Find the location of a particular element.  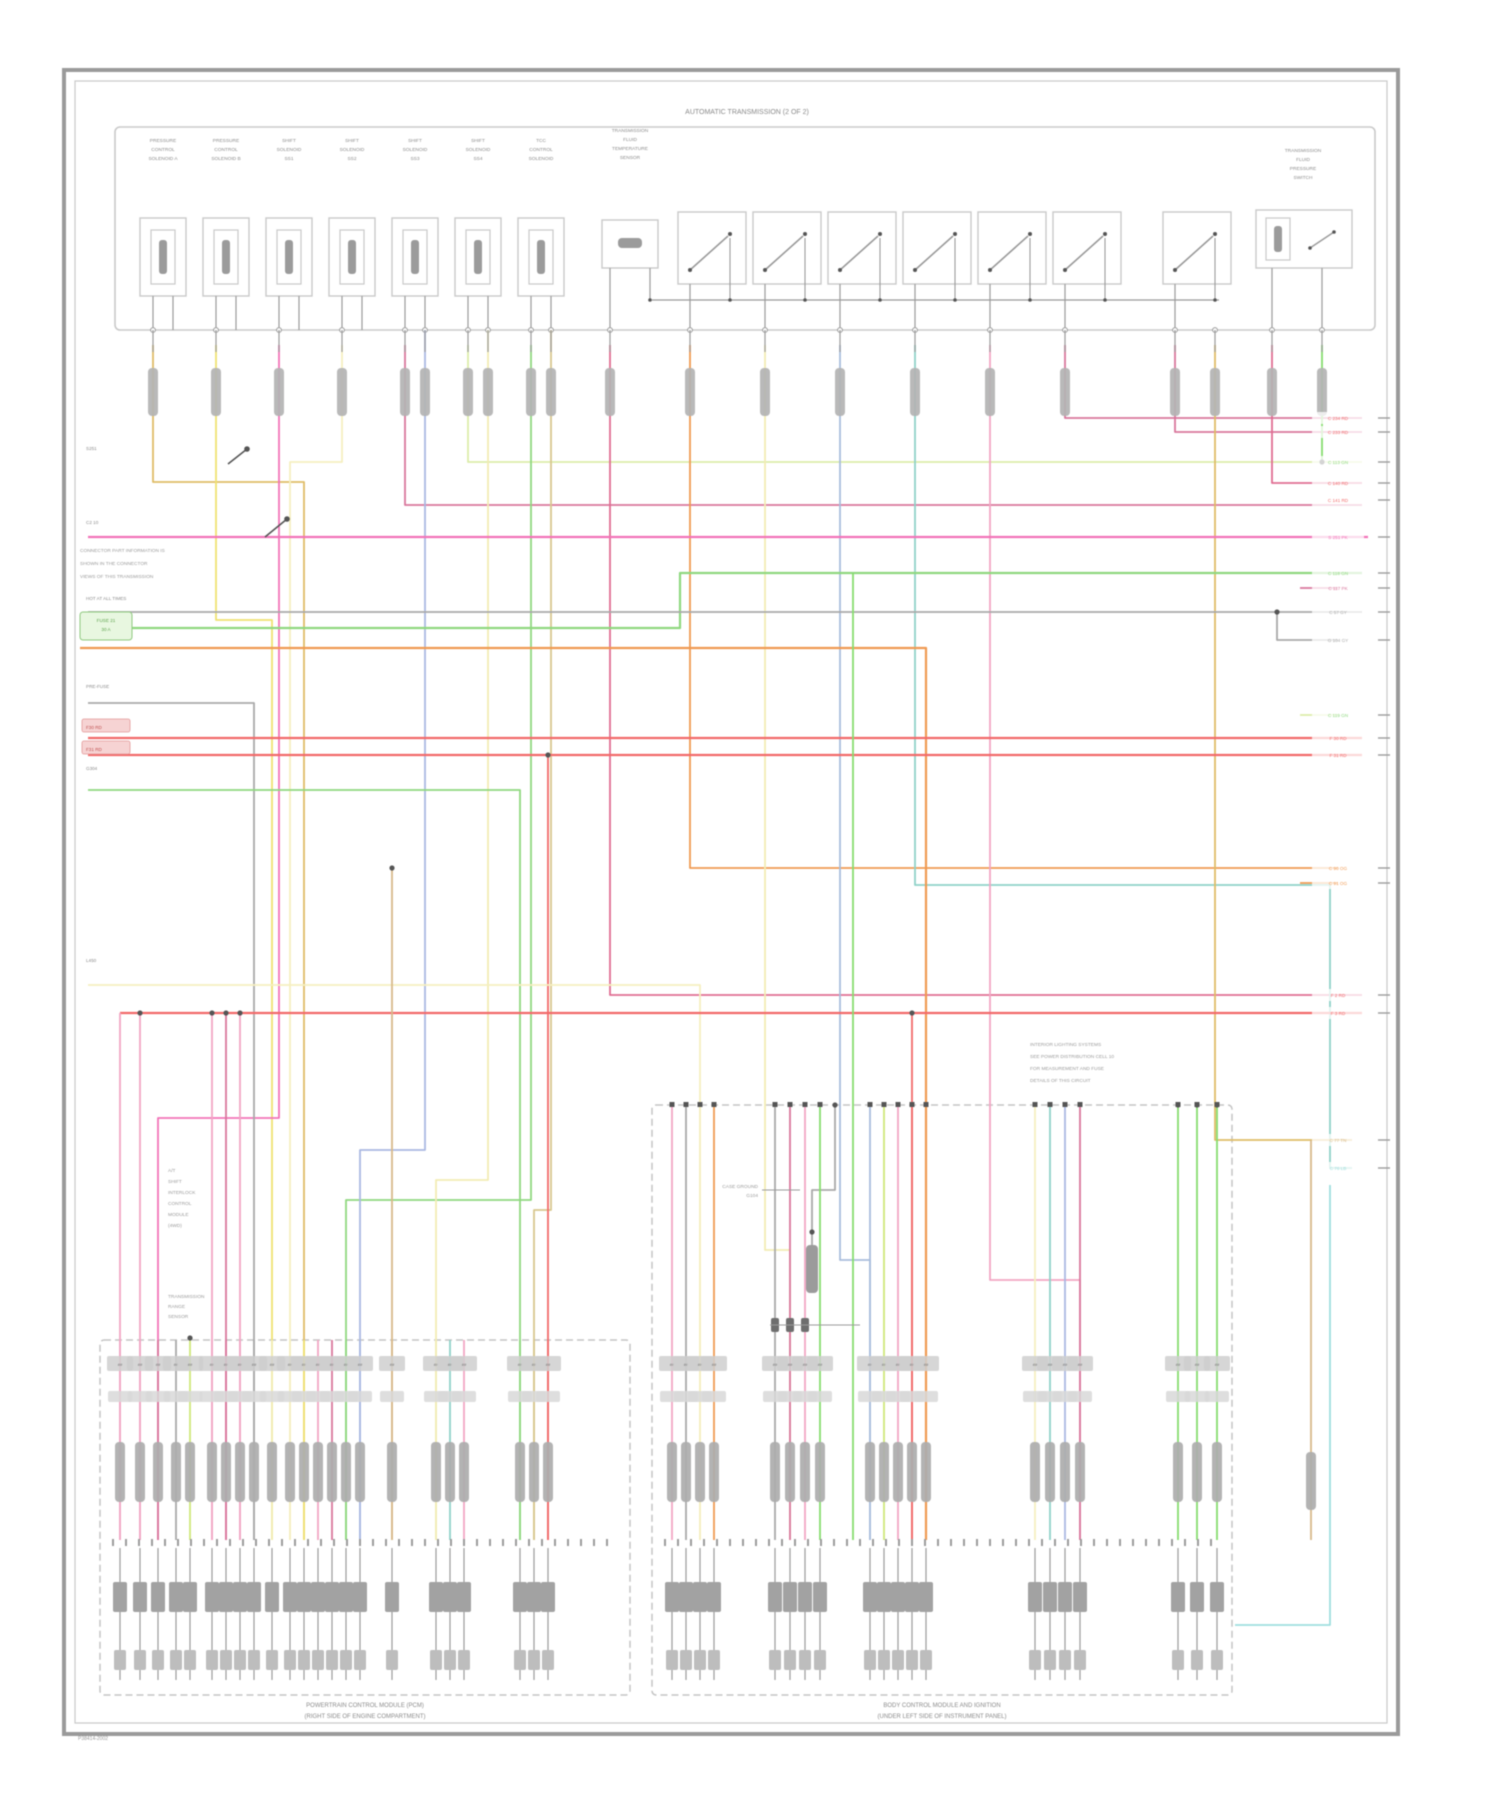

switch-terminal is located at coordinates (1105, 234).